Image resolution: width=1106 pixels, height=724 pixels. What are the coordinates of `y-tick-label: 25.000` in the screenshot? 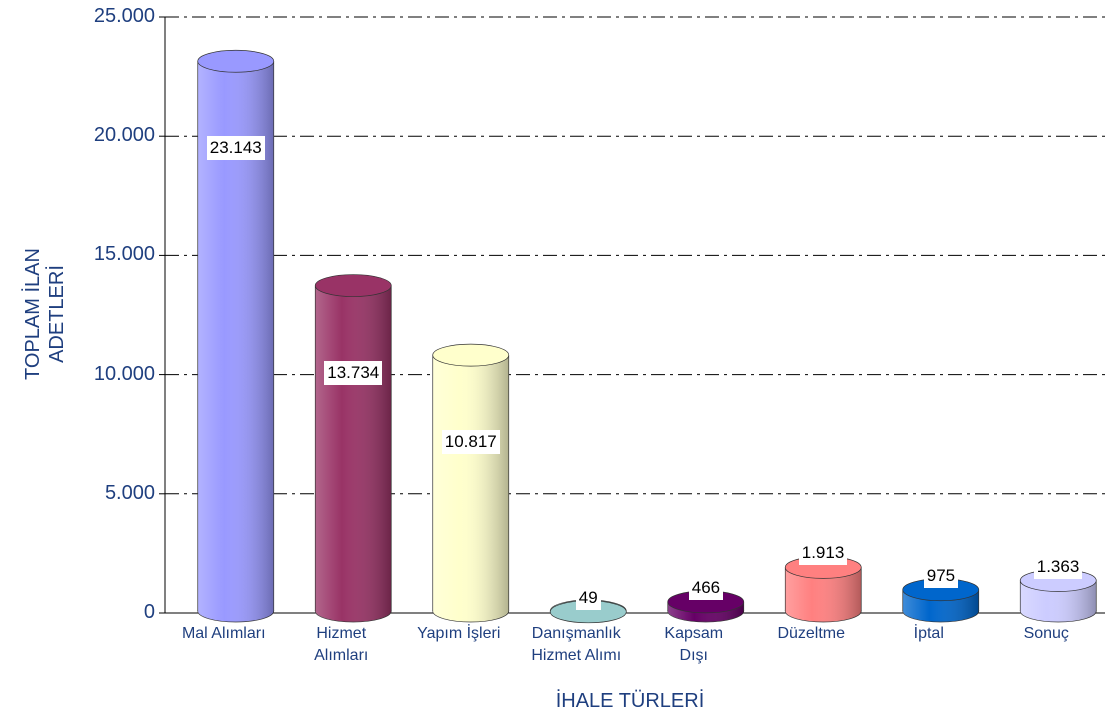 It's located at (124, 16).